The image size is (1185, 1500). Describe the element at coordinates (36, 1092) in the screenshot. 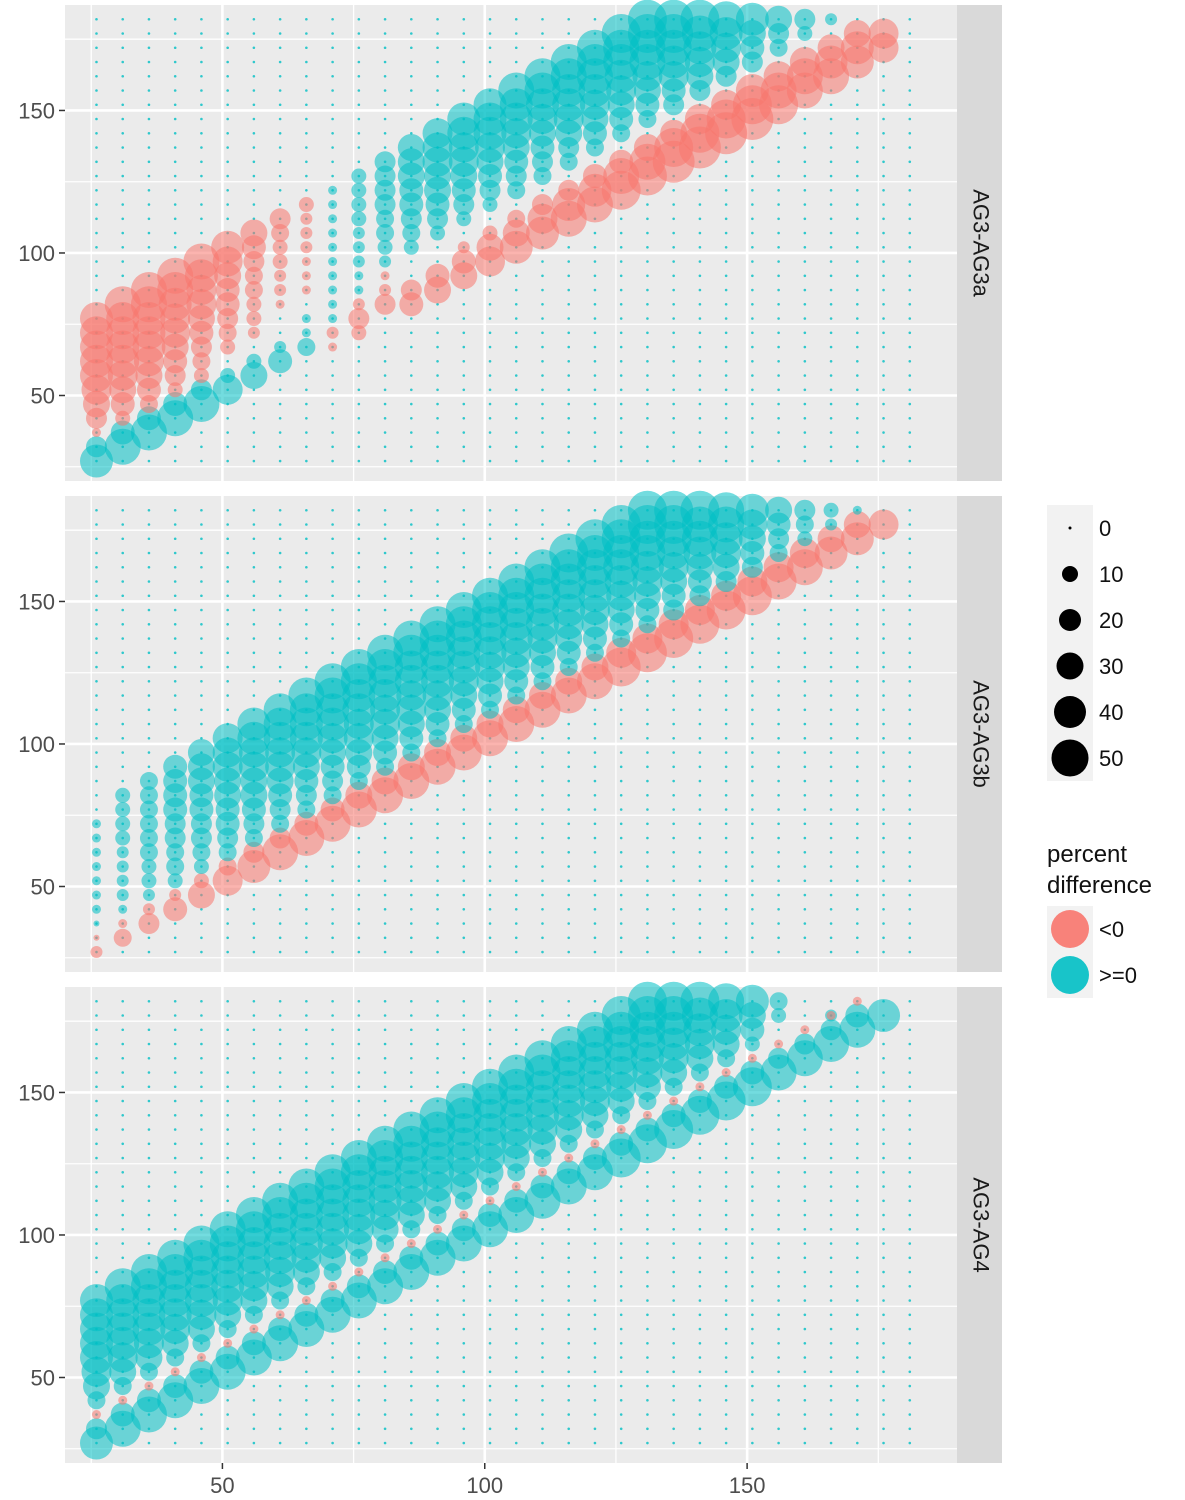

I see `y-tick-label: 150` at that location.